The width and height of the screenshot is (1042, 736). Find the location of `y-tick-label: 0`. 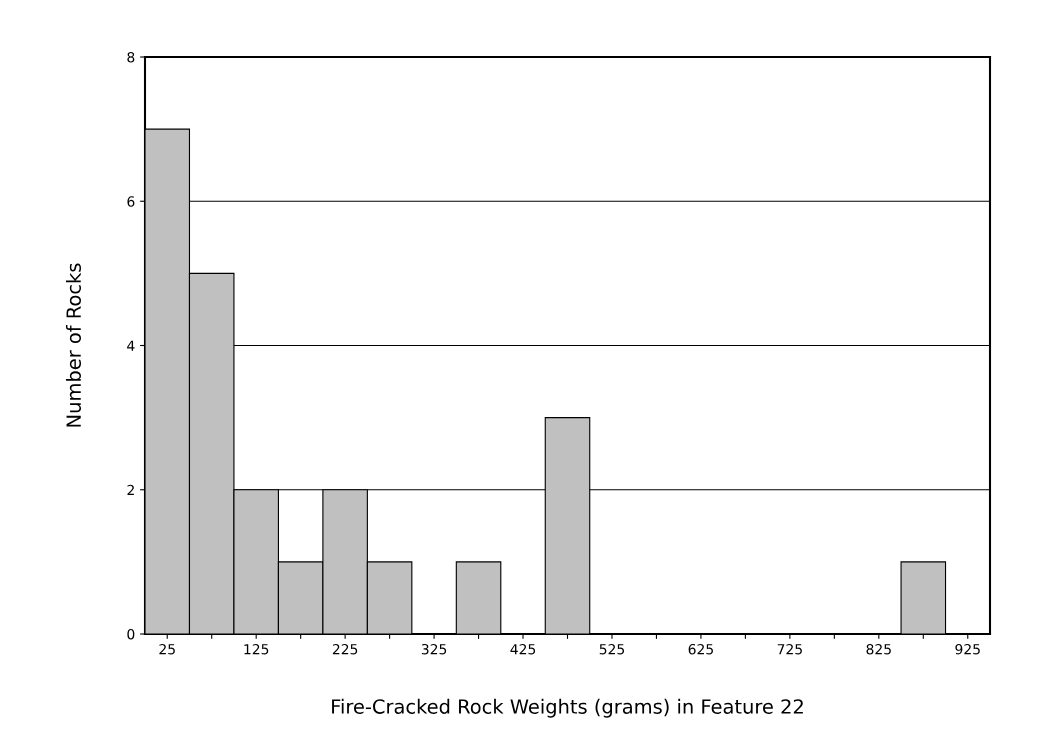

y-tick-label: 0 is located at coordinates (131, 634).